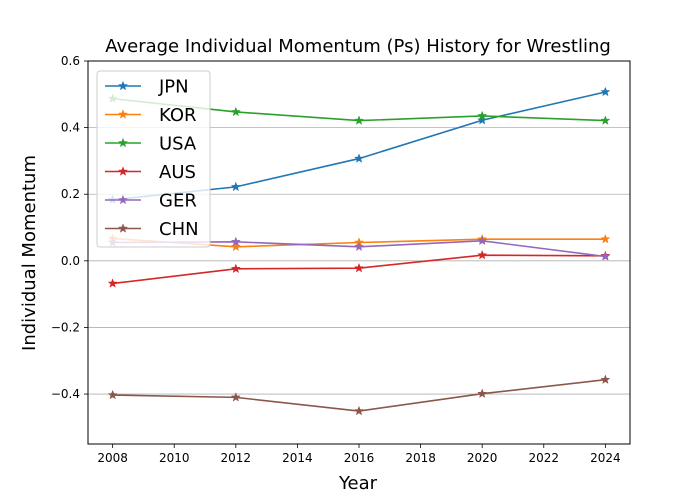 This screenshot has width=700, height=500. What do you see at coordinates (65, 327) in the screenshot?
I see `y-tick-label: −0.2` at bounding box center [65, 327].